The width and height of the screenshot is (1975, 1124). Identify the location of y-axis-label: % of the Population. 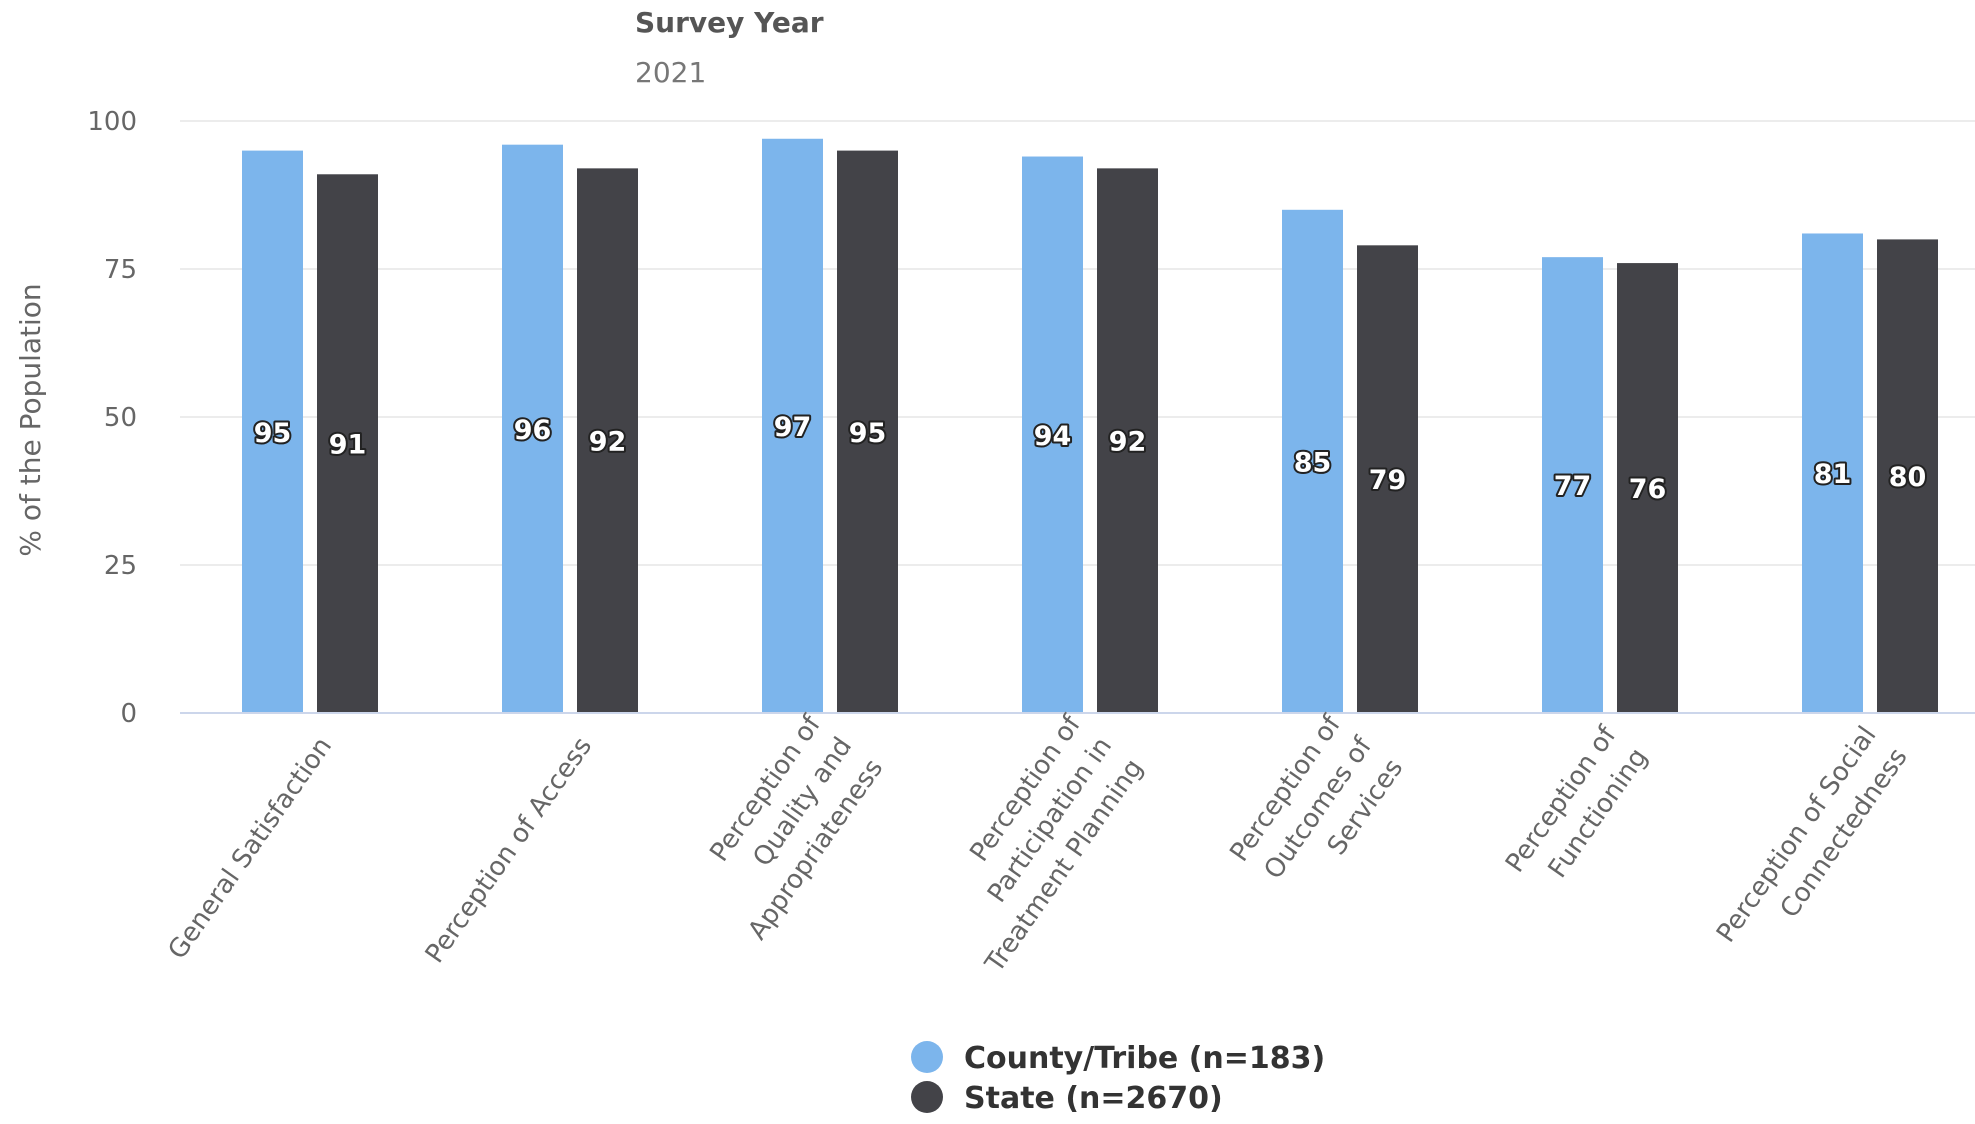
(30, 419).